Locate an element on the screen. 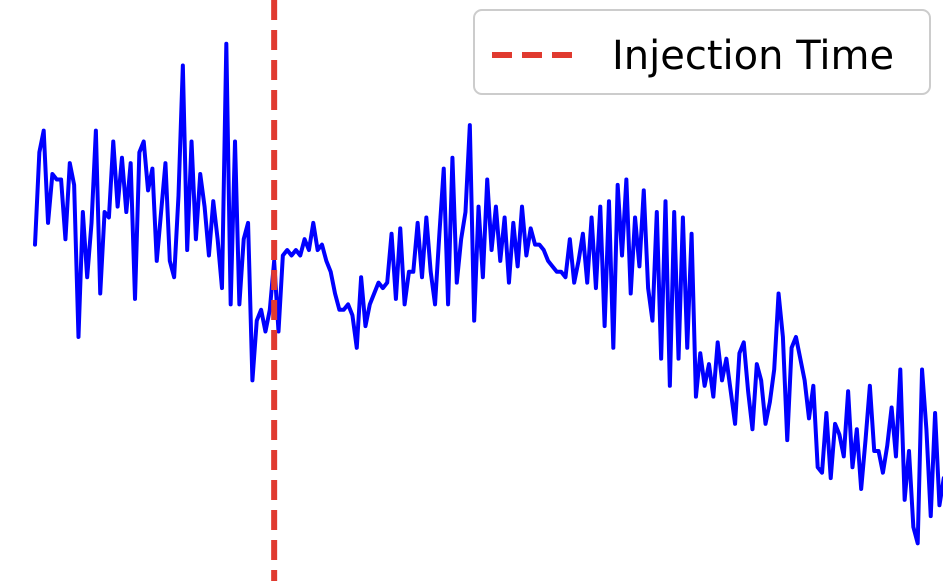  legend-box is located at coordinates (702, 52).